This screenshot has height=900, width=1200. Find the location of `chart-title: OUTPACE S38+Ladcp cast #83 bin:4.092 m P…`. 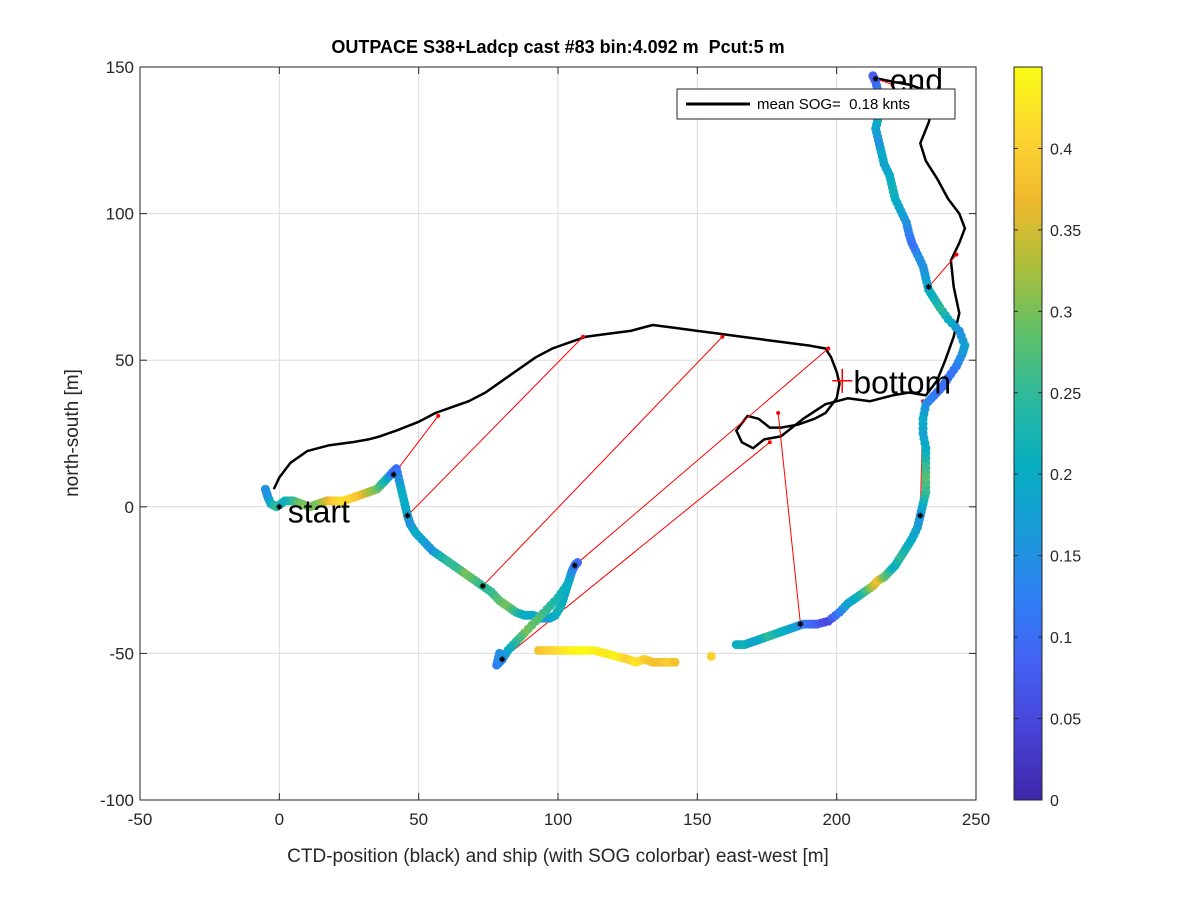

chart-title: OUTPACE S38+Ladcp cast #83 bin:4.092 m P… is located at coordinates (557, 47).